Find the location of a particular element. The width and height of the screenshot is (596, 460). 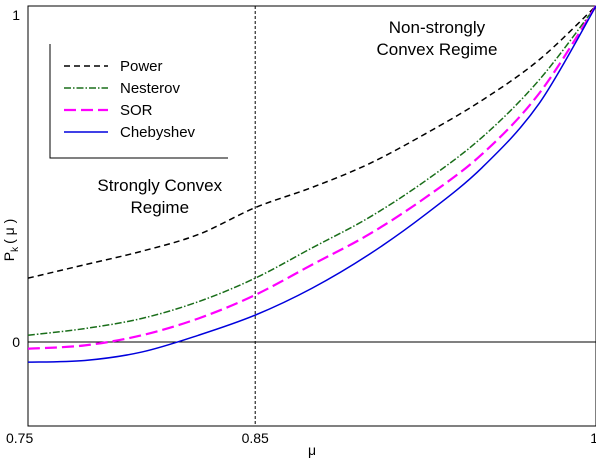

y-axis-label-arg: ( μ ) is located at coordinates (9, 231).